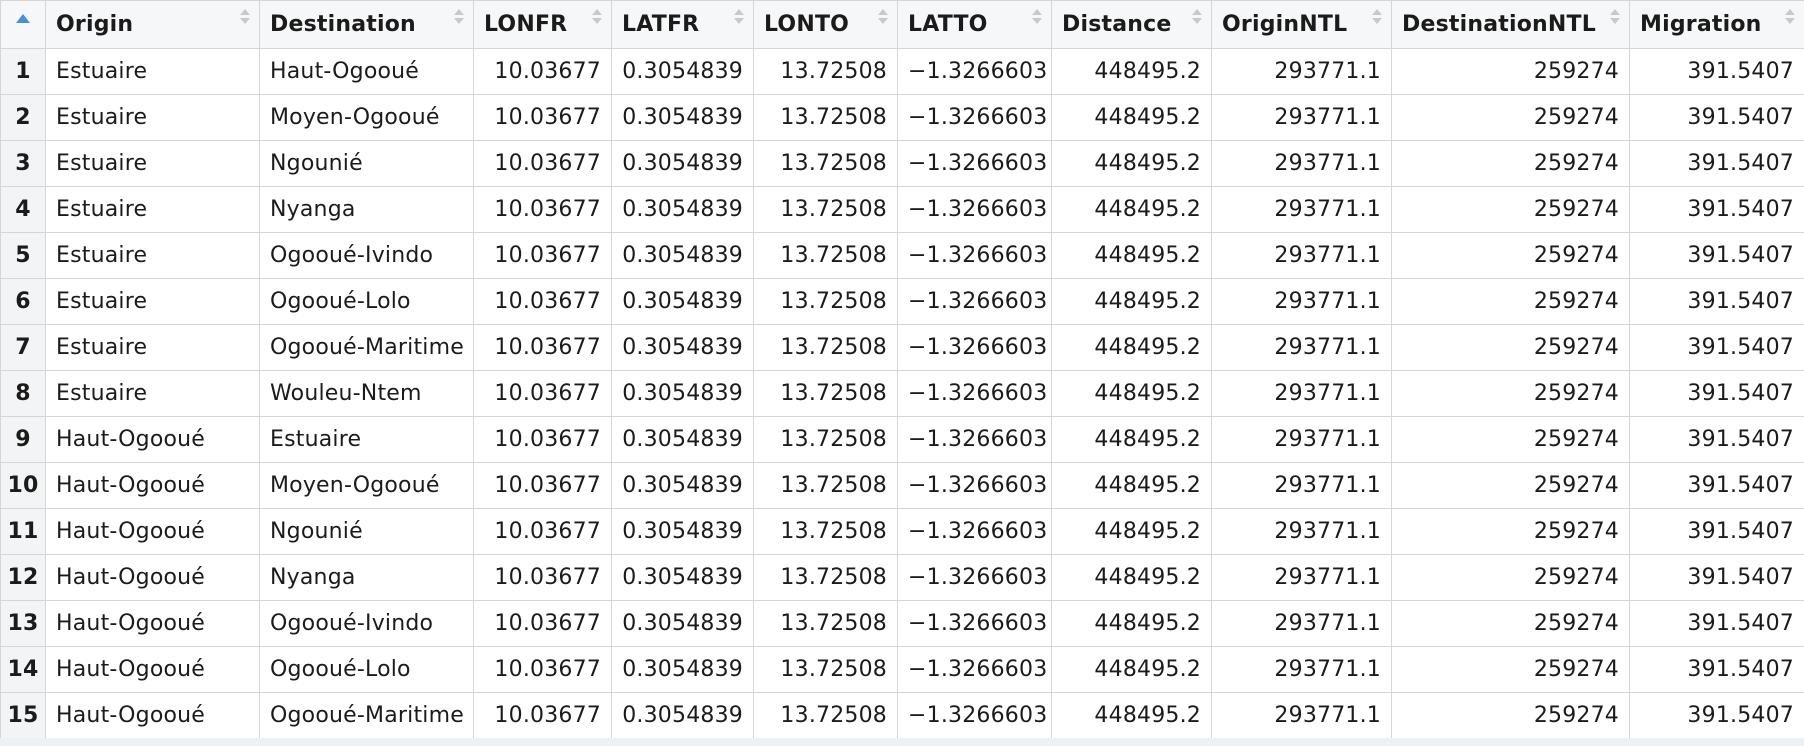 Image resolution: width=1804 pixels, height=746 pixels. What do you see at coordinates (1510, 24) in the screenshot?
I see `column-header-destinationntl: DestinationNTL` at bounding box center [1510, 24].